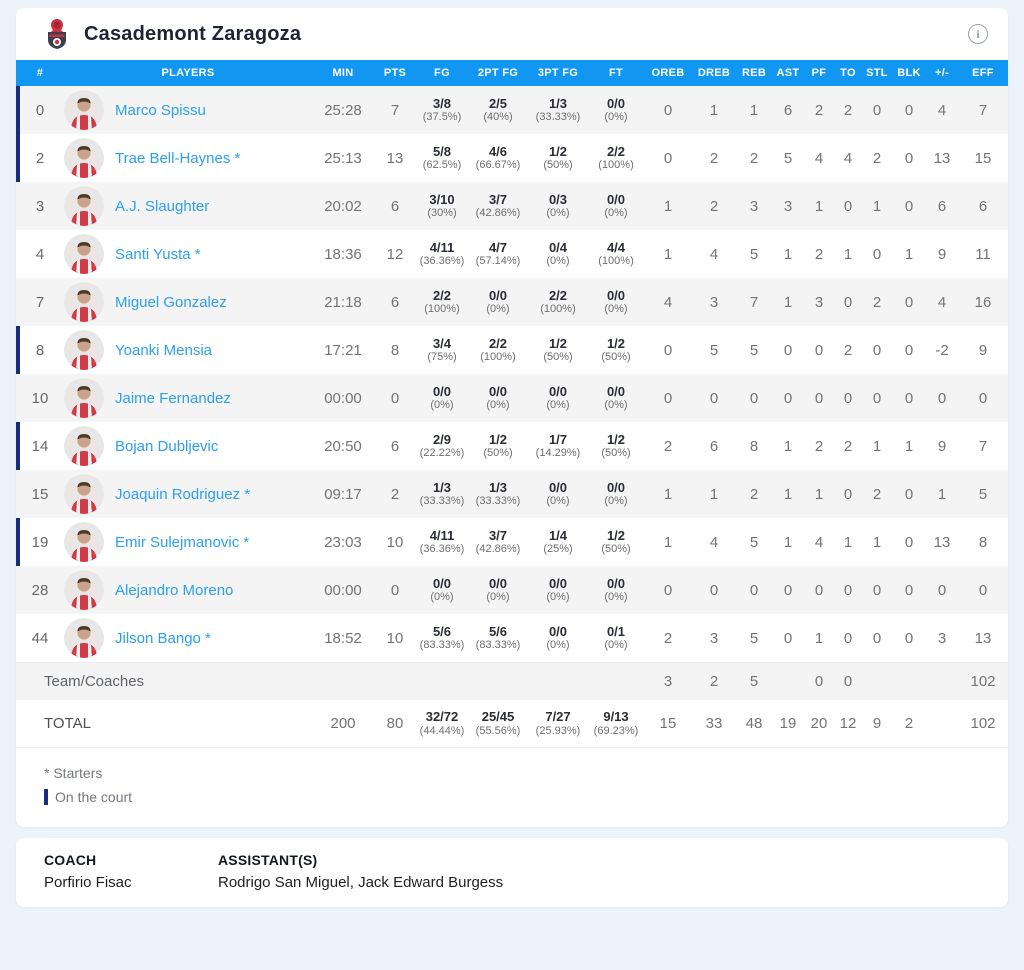 The height and width of the screenshot is (970, 1024). I want to click on player-name-link: Jaime Fernandez, so click(173, 398).